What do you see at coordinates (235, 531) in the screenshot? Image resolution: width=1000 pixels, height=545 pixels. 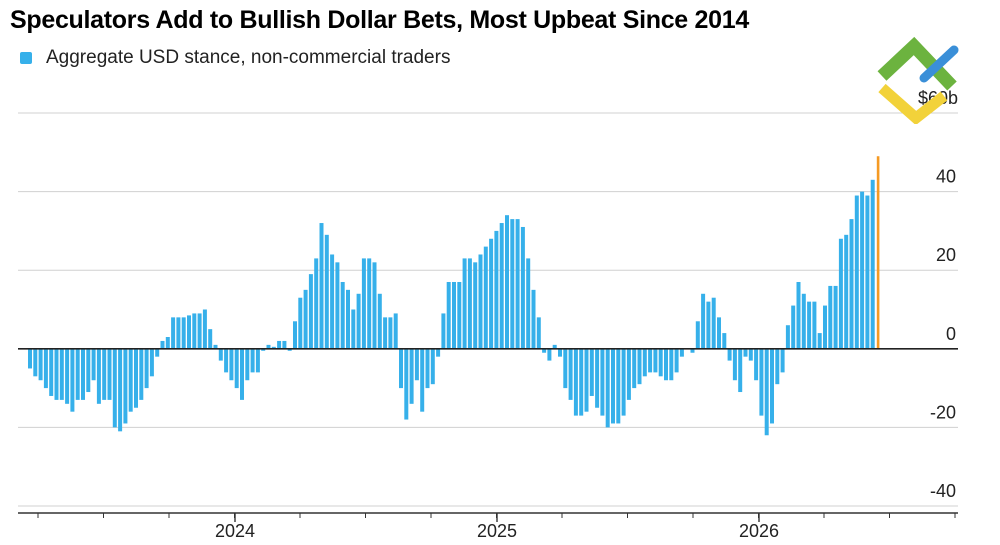 I see `x-tick-label: 2024` at bounding box center [235, 531].